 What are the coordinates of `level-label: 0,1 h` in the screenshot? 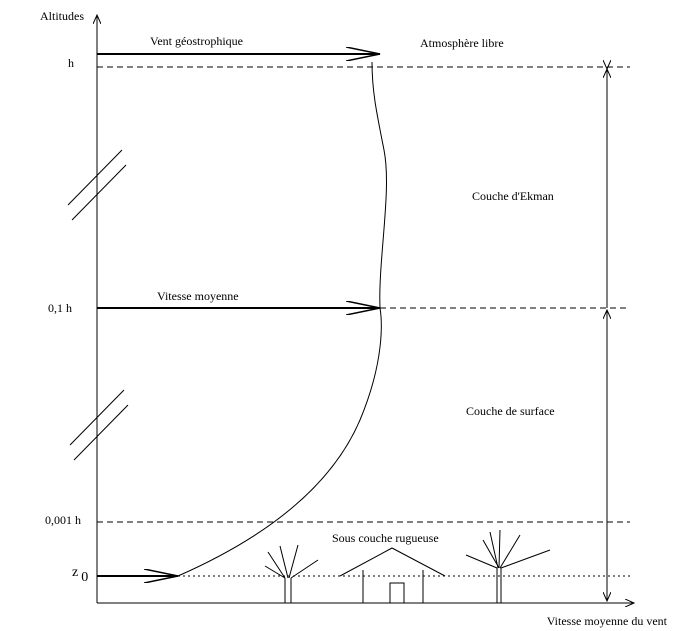 It's located at (60, 308).